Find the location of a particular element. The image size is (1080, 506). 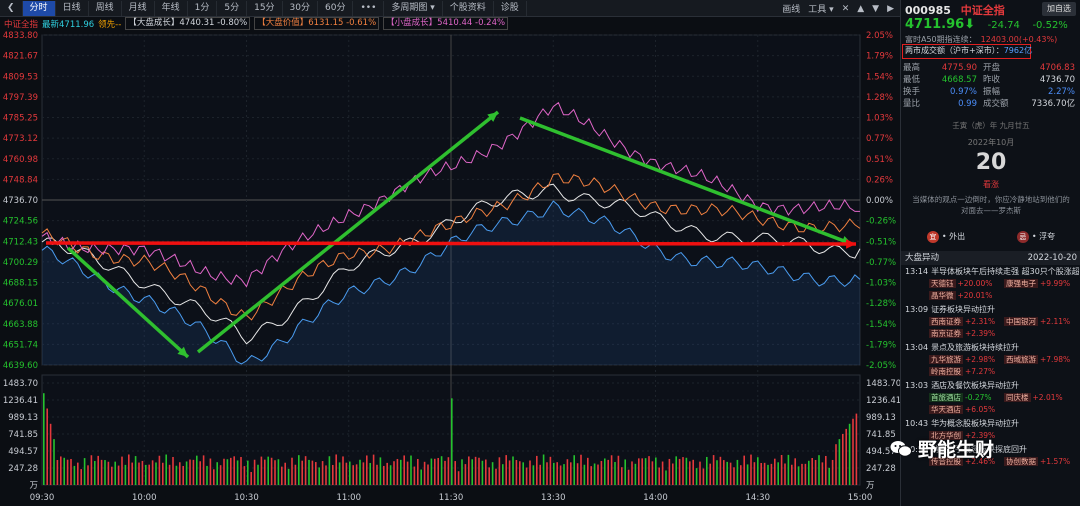

price-row: 4711.96⬇ -24.74 -0.52% is located at coordinates (986, 24).